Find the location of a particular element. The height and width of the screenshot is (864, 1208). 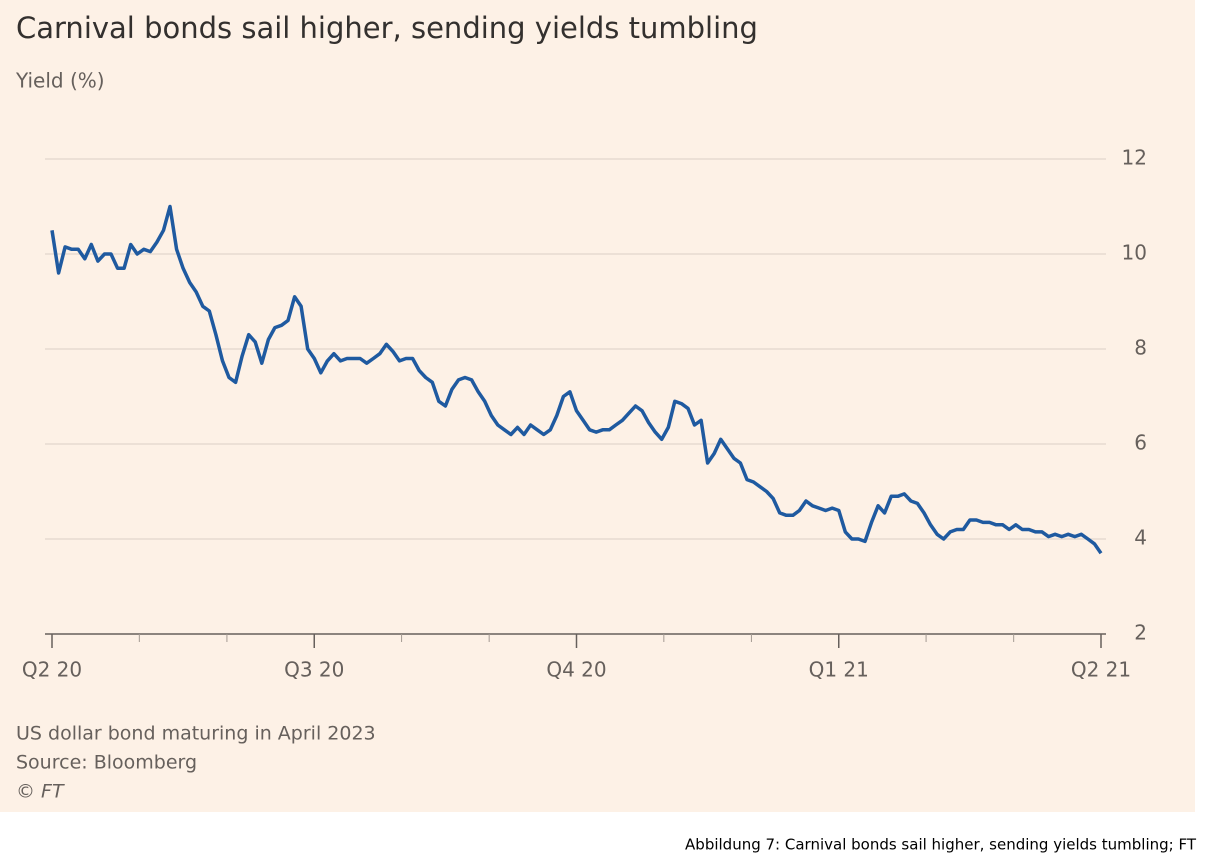

x-tick-label: Q4 20 is located at coordinates (576, 670).